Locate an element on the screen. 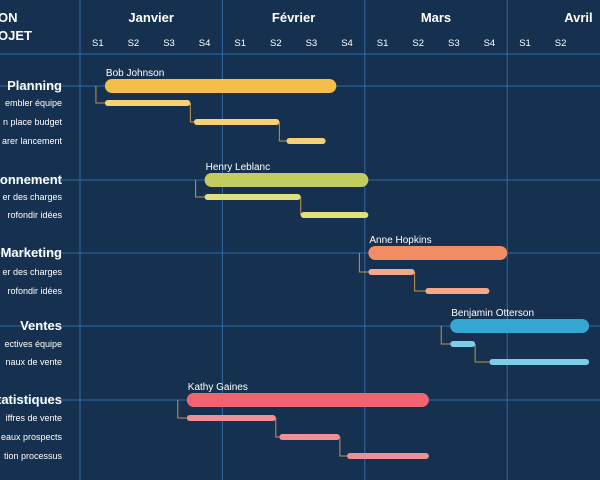  task-label: n place budget is located at coordinates (33, 122).